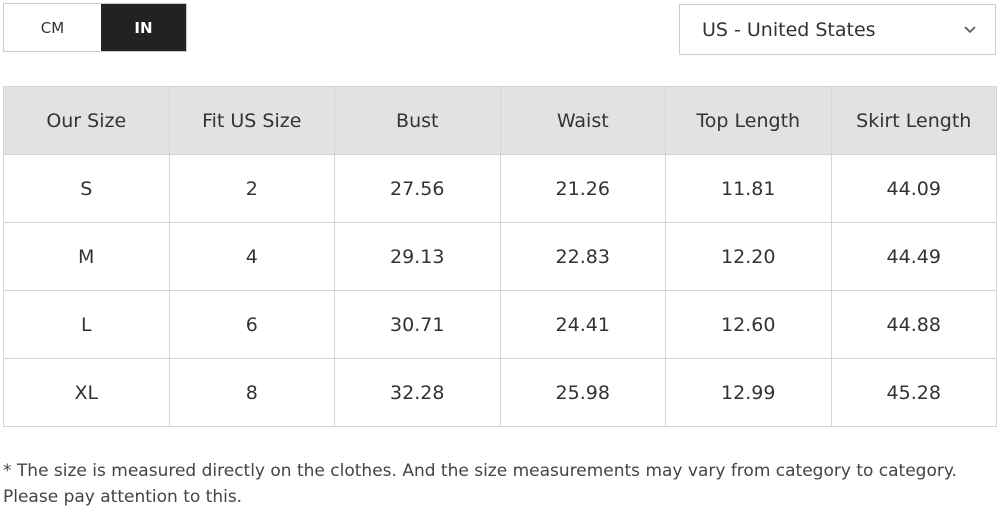 The height and width of the screenshot is (512, 1000). I want to click on header-cell: Waist, so click(582, 120).